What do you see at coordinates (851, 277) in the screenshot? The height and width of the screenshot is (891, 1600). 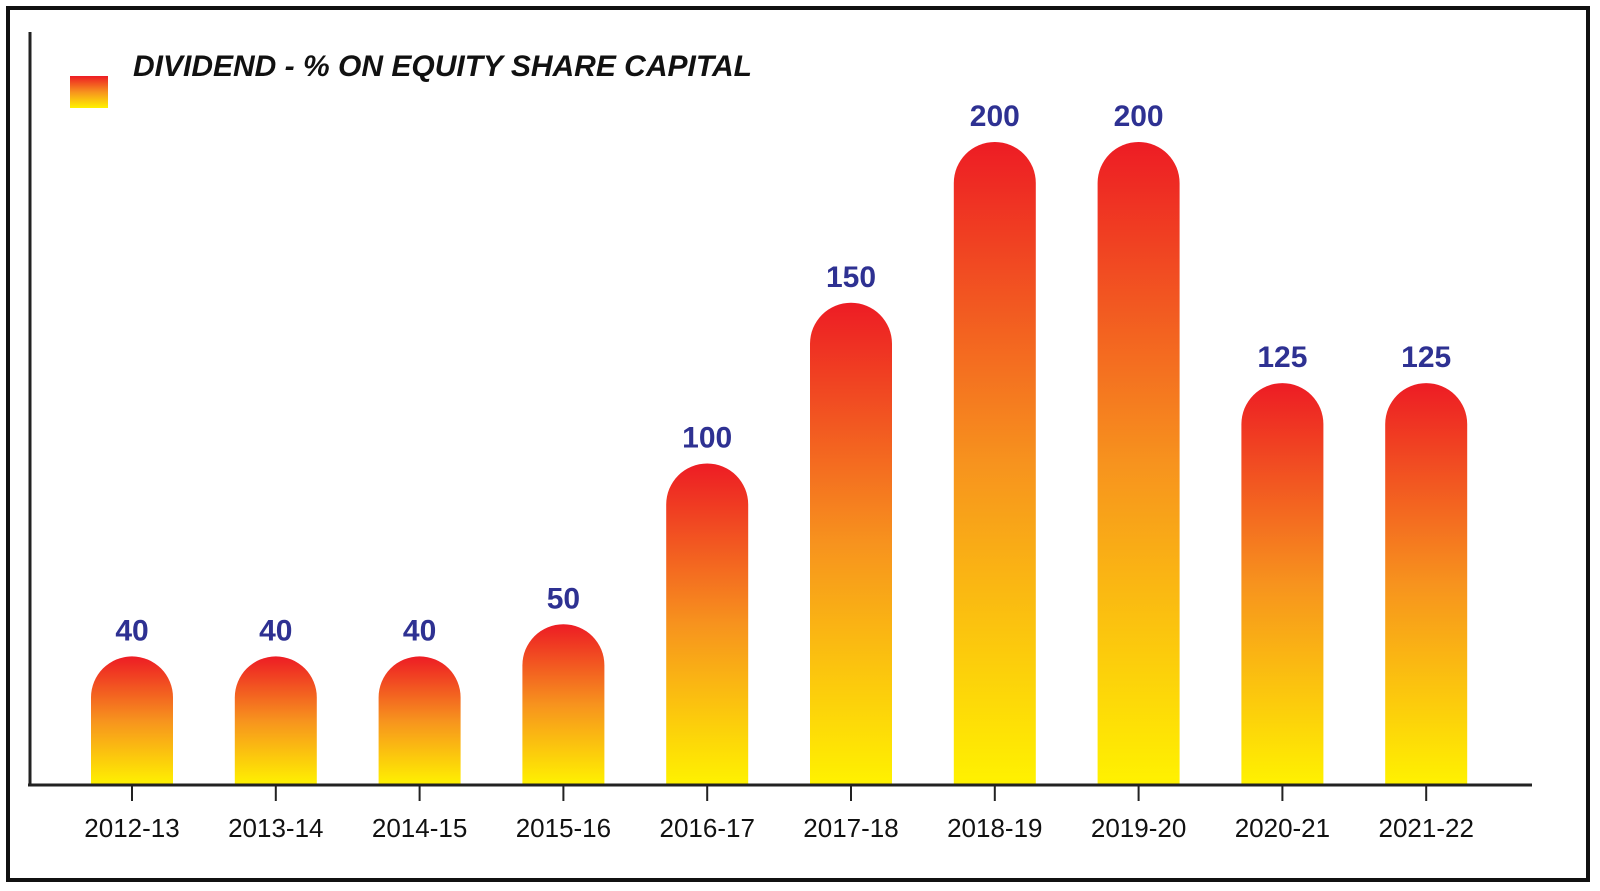 I see `value-label-2017-18: 150` at bounding box center [851, 277].